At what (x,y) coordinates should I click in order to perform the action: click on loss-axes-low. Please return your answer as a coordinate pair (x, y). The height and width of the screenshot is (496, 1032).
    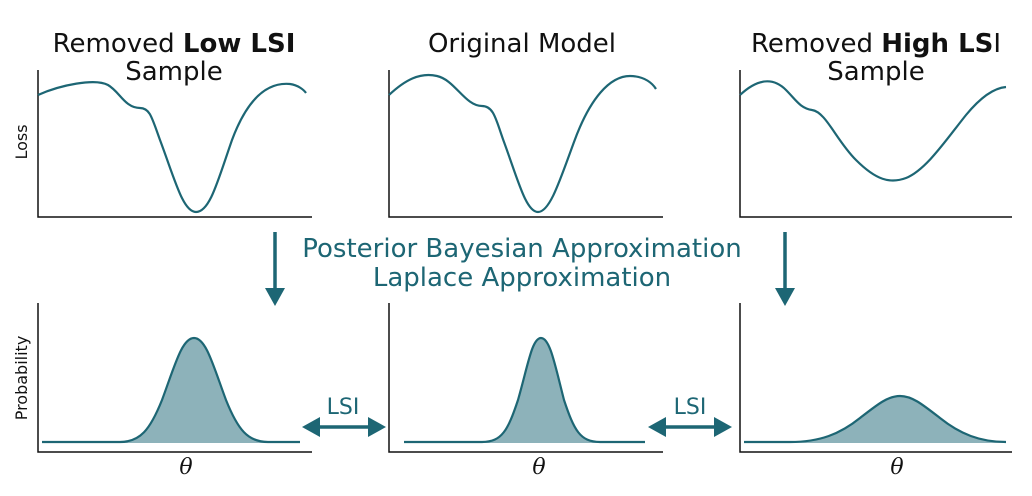
    Looking at the image, I should click on (174, 144).